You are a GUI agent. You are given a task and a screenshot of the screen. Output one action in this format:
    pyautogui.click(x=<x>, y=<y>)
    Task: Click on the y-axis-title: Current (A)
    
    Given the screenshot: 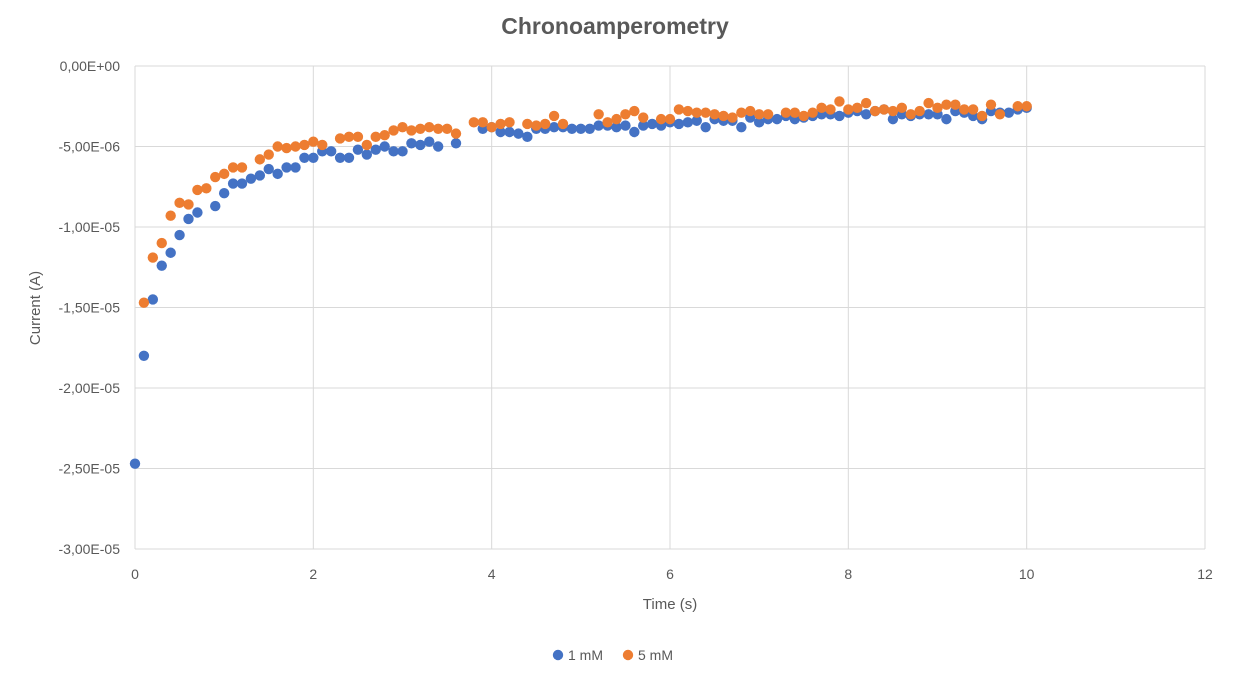 What is the action you would take?
    pyautogui.click(x=35, y=308)
    